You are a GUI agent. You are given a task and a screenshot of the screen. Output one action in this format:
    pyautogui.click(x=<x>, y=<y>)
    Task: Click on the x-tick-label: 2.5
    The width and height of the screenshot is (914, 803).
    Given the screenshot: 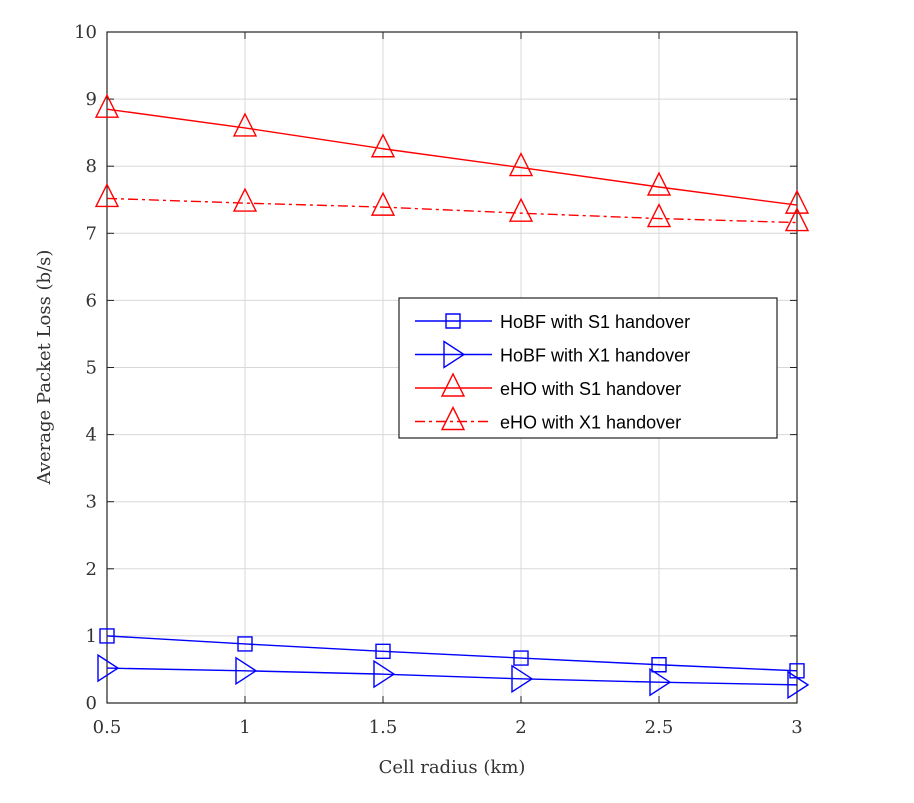 What is the action you would take?
    pyautogui.click(x=659, y=727)
    